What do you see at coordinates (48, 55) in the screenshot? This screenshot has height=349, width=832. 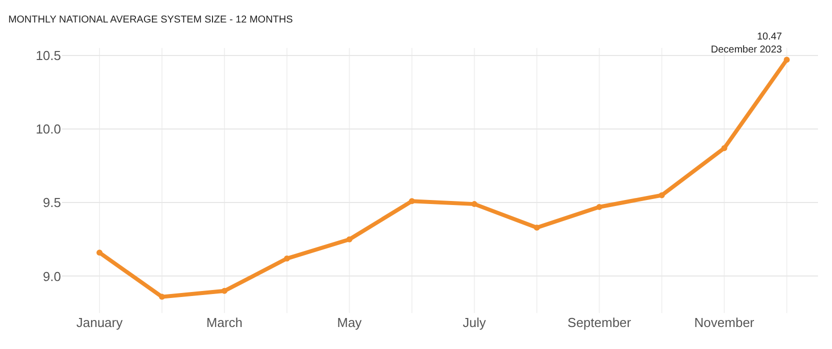 I see `y-tick-label: 10.5` at bounding box center [48, 55].